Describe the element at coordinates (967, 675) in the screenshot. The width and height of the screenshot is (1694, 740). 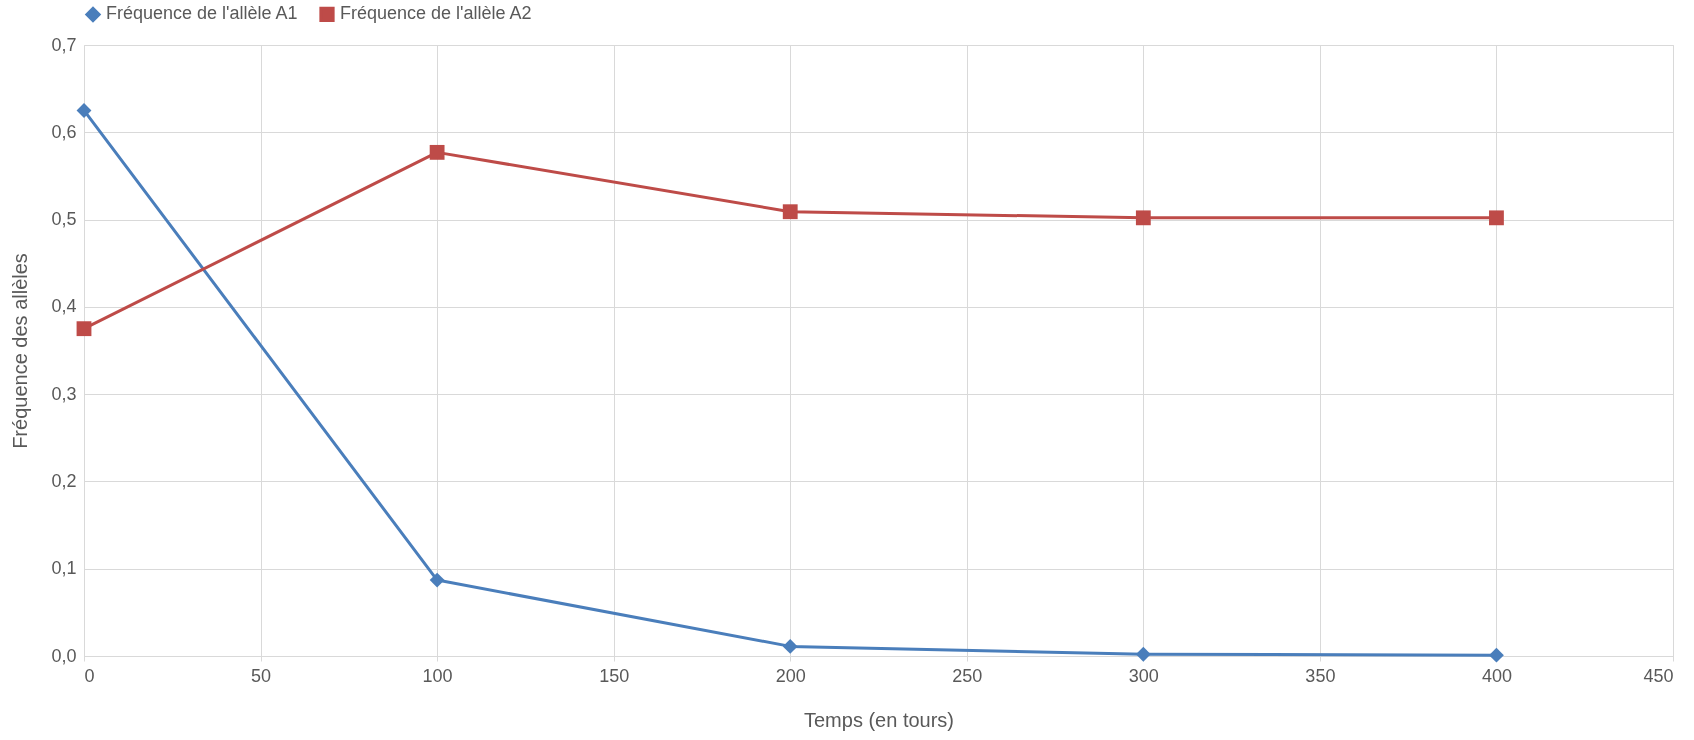
I see `x-tick-label: 250` at that location.